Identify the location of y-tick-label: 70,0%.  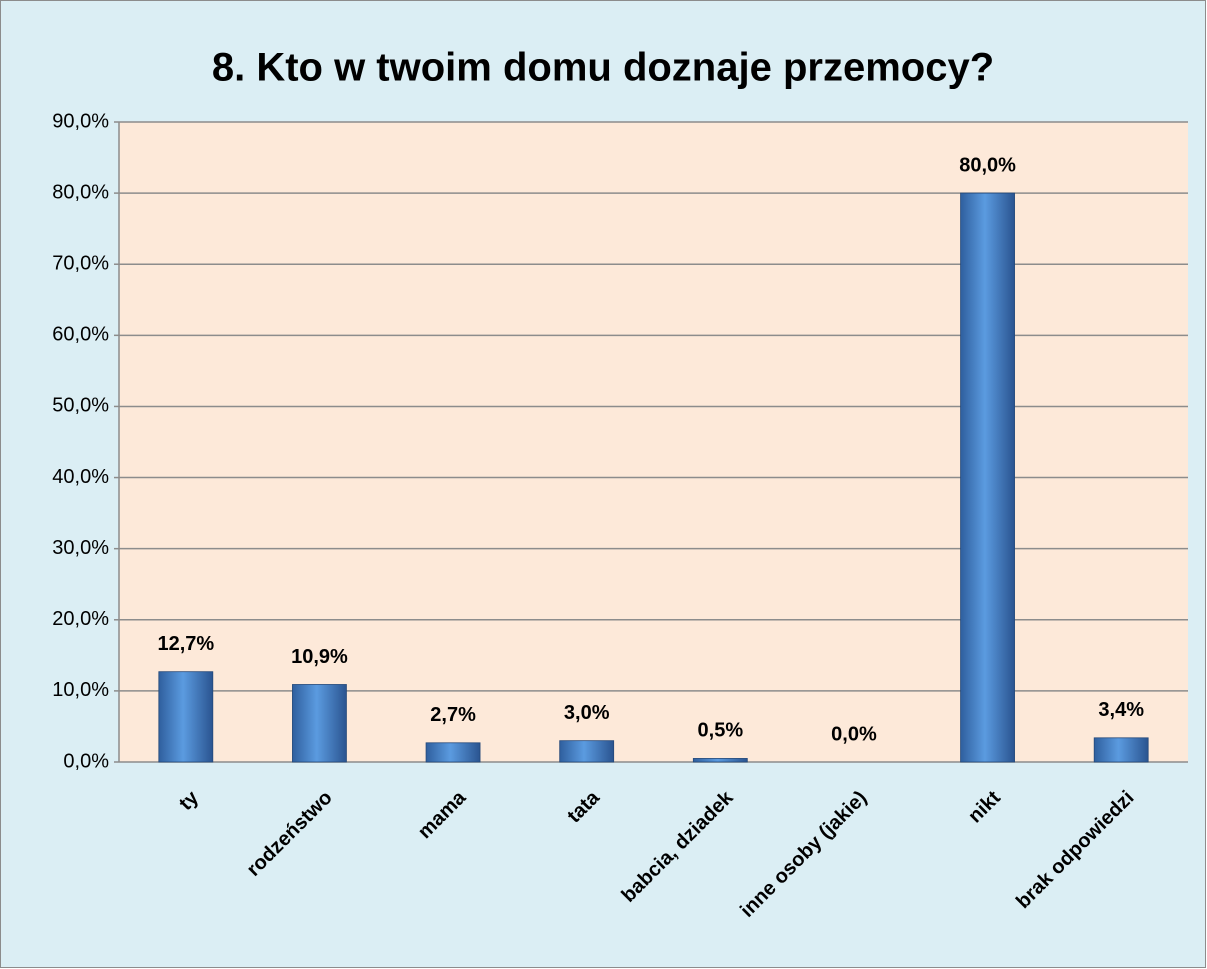
(80, 264).